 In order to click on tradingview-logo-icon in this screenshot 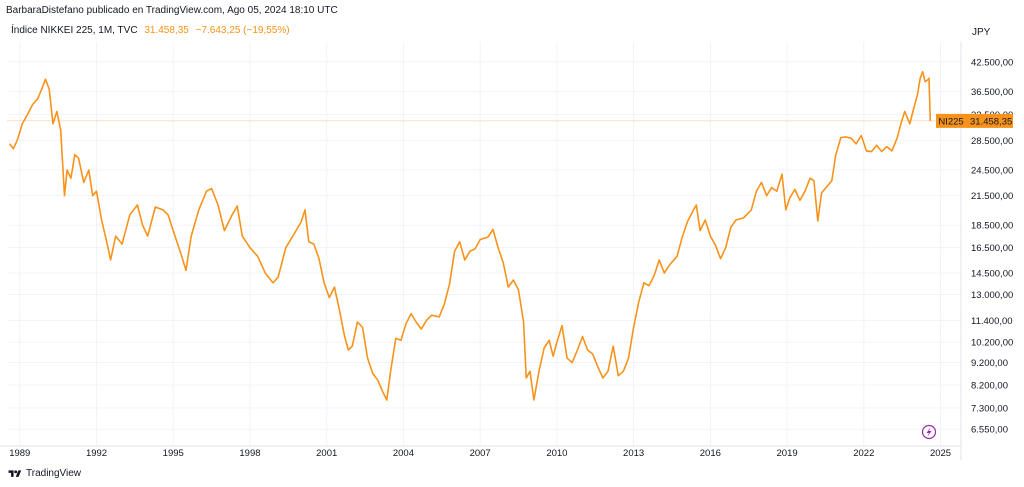, I will do `click(15, 473)`.